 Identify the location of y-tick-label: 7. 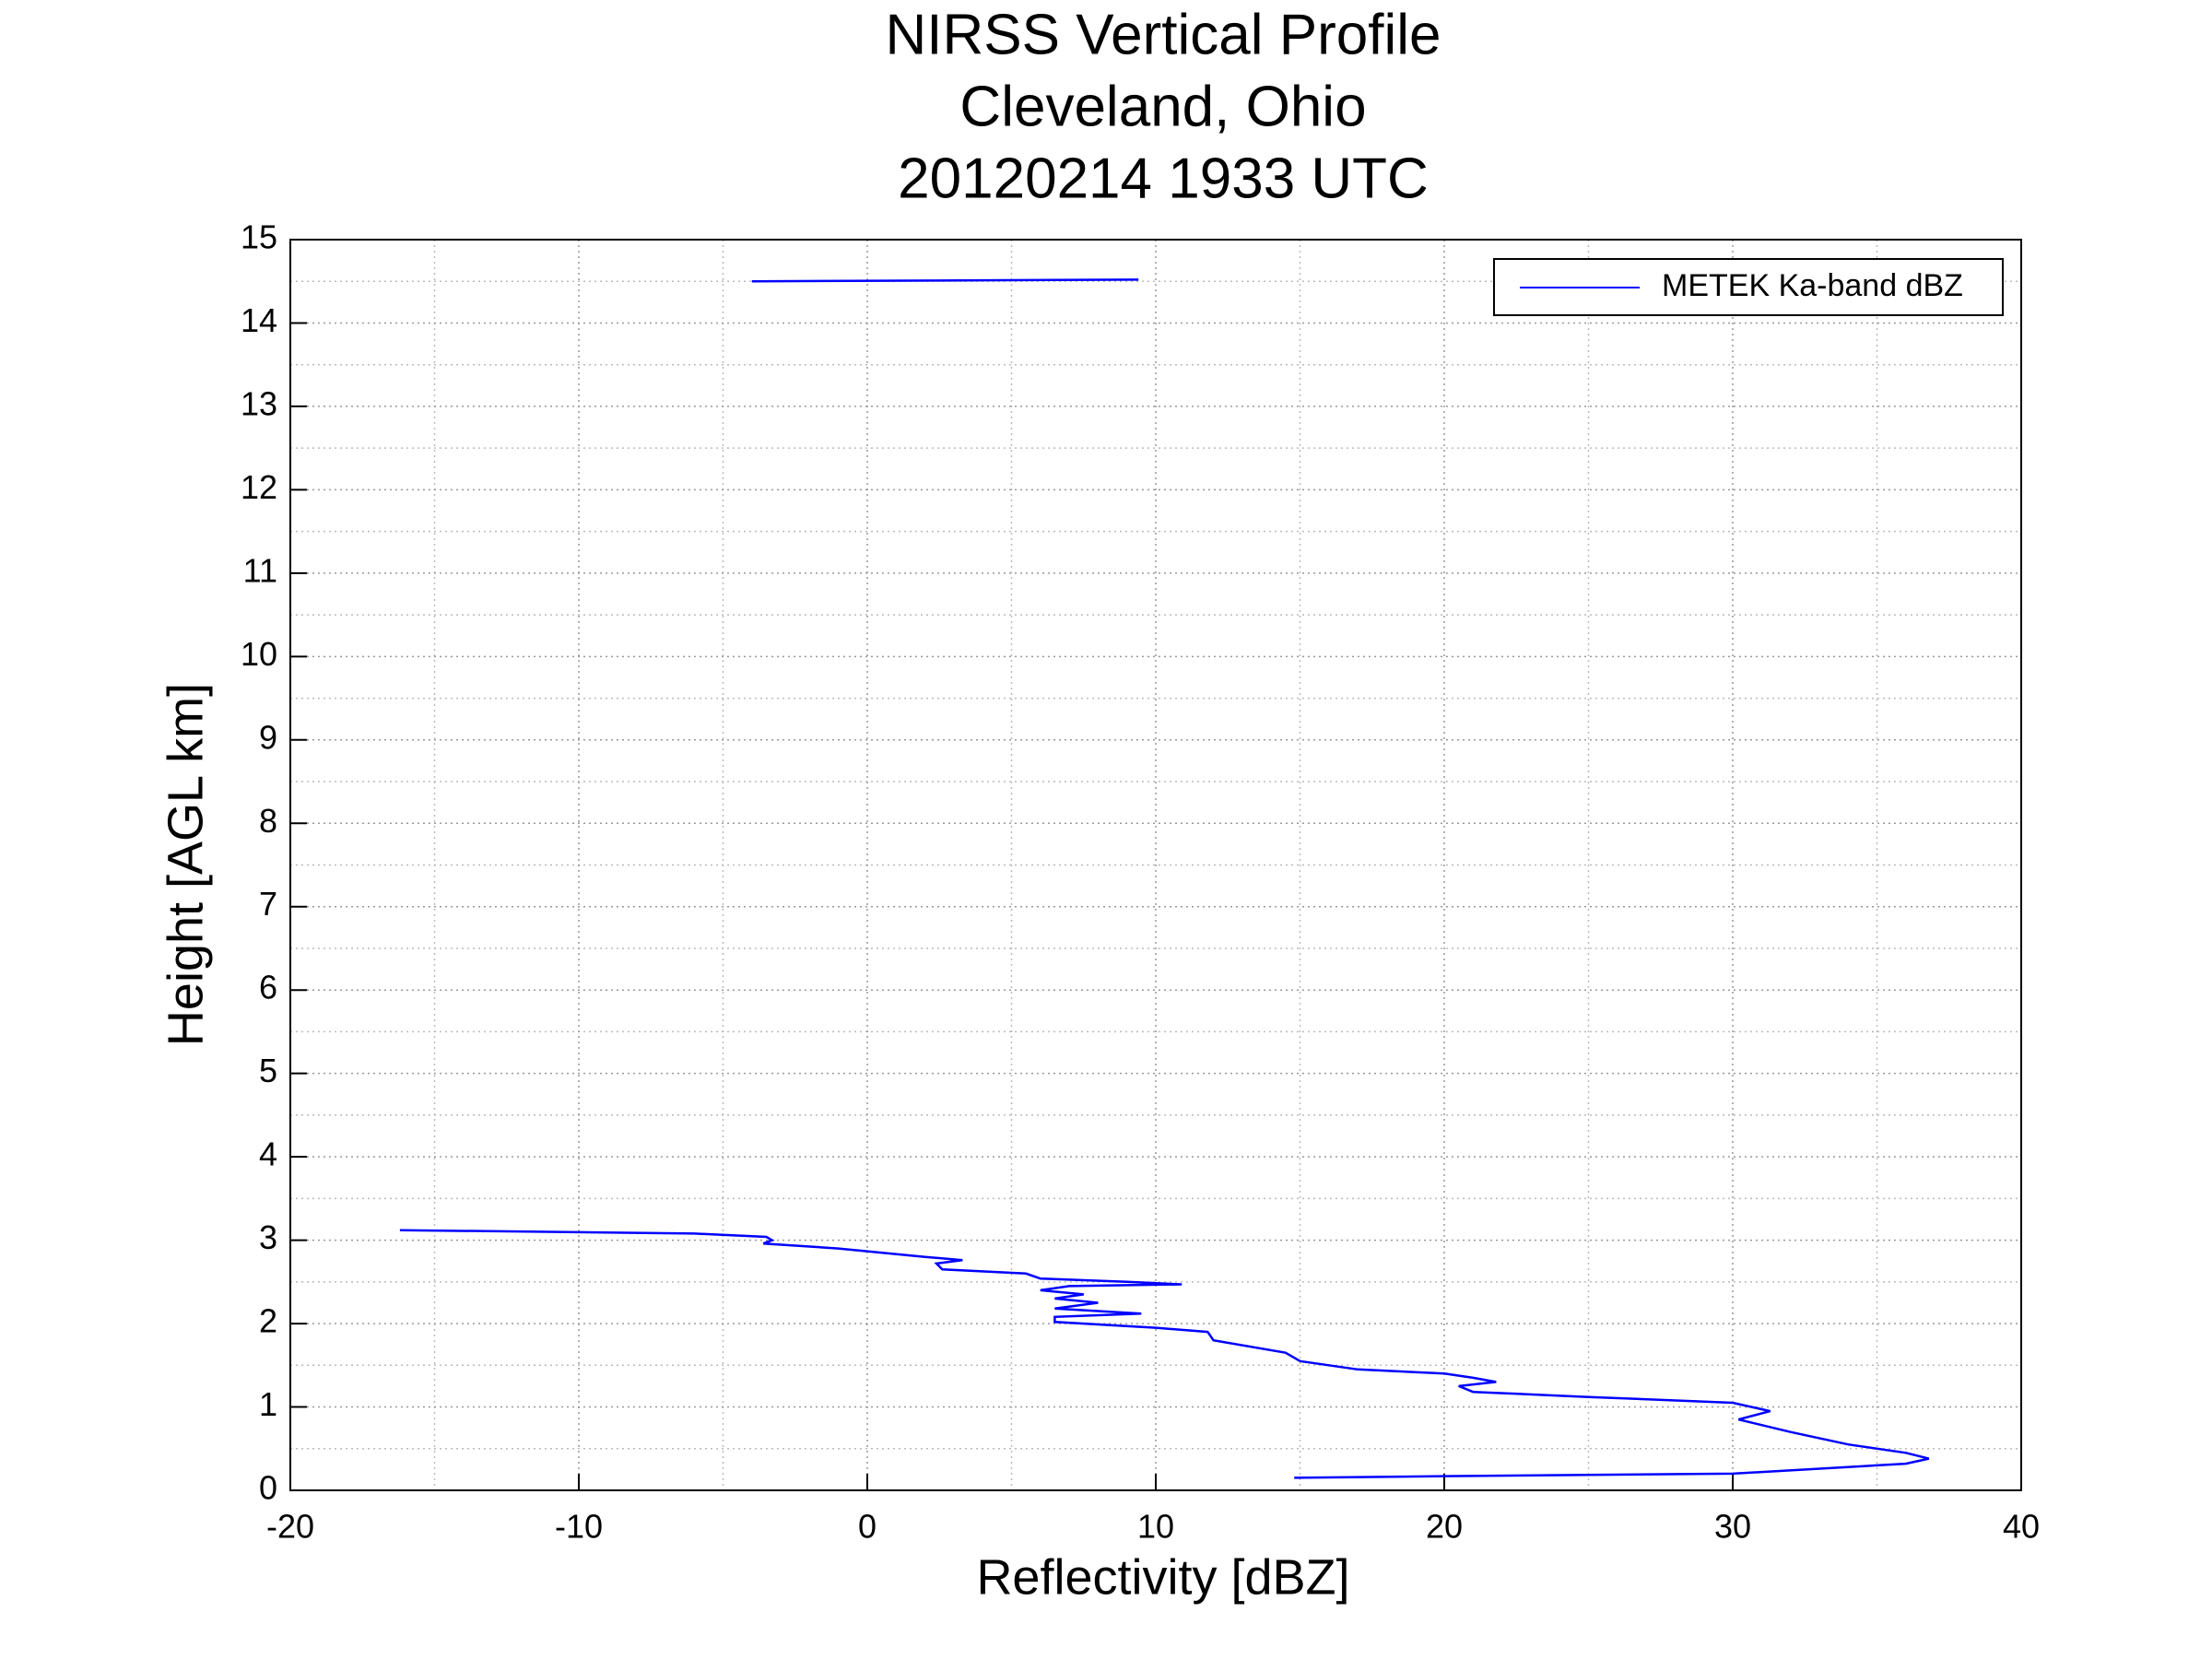
(268, 904).